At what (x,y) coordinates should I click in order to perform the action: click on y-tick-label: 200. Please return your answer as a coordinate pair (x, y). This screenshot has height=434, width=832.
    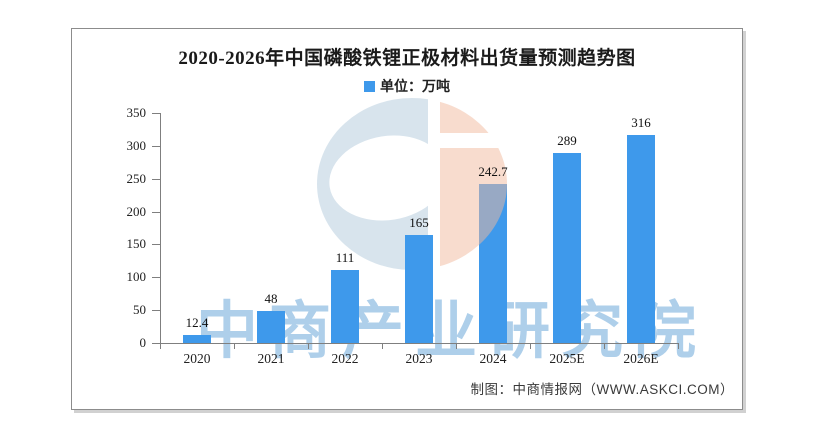
    Looking at the image, I should click on (136, 211).